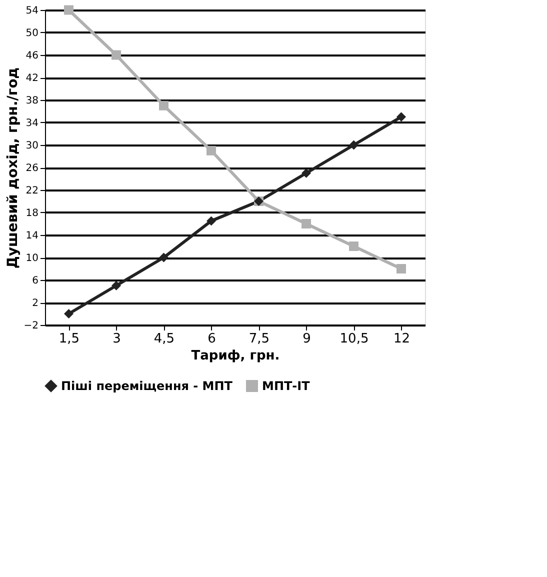  Describe the element at coordinates (401, 339) in the screenshot. I see `x-tick-label: 12` at that location.